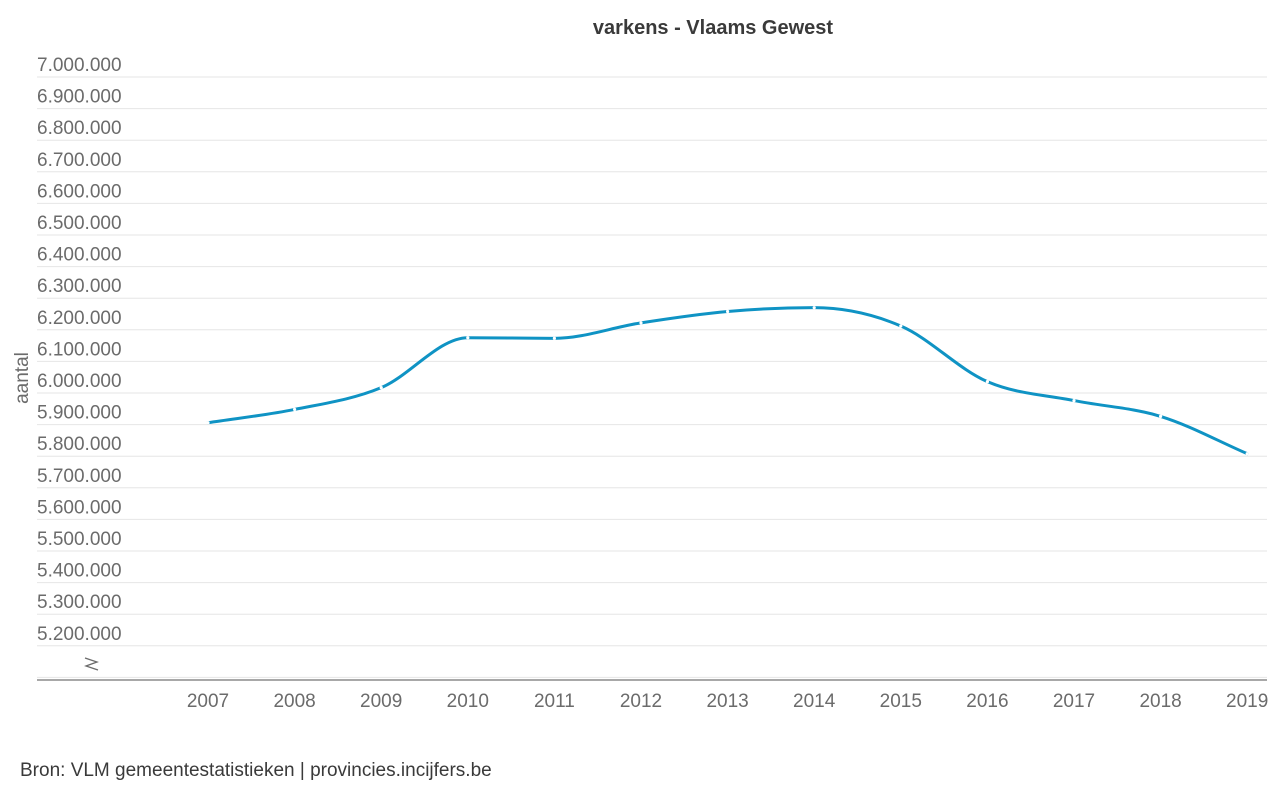  I want to click on x-tick-label: 2016, so click(987, 701).